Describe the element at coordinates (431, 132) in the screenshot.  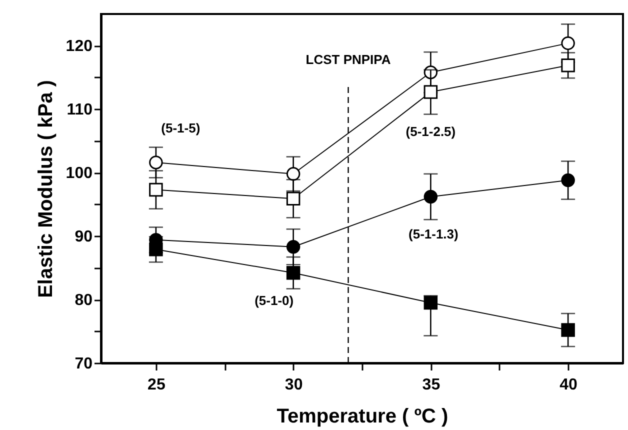
I see `series-label: (5-1-2.5)` at that location.